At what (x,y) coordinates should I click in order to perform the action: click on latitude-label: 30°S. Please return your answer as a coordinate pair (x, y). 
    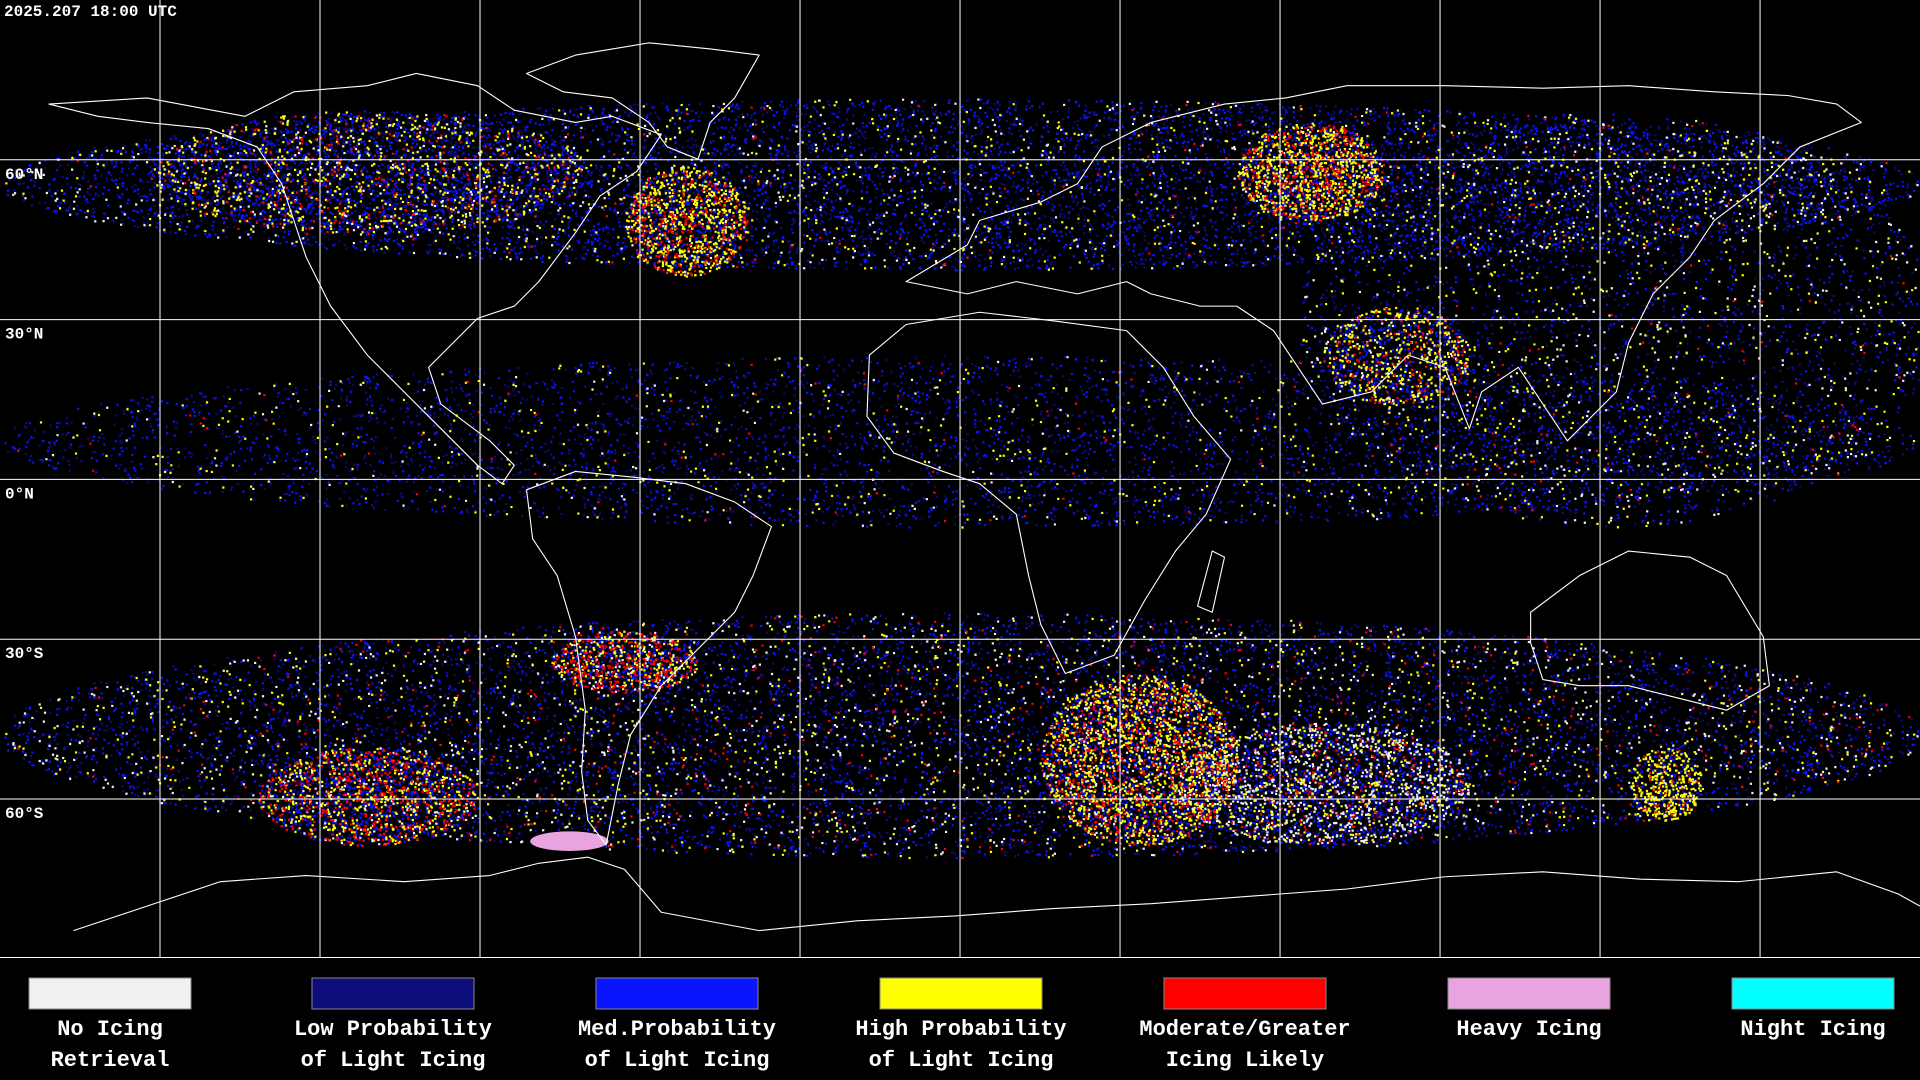
    Looking at the image, I should click on (24, 654).